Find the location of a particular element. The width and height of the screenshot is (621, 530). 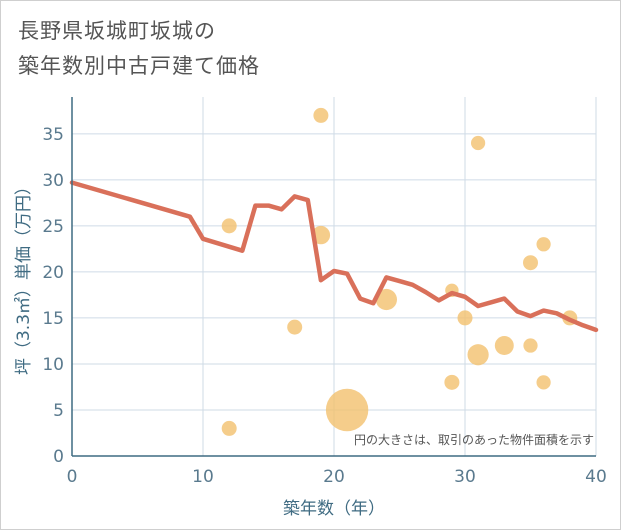

bubble-size-note: 円の大きさは、取引のあった物件面積を示す is located at coordinates (474, 439).